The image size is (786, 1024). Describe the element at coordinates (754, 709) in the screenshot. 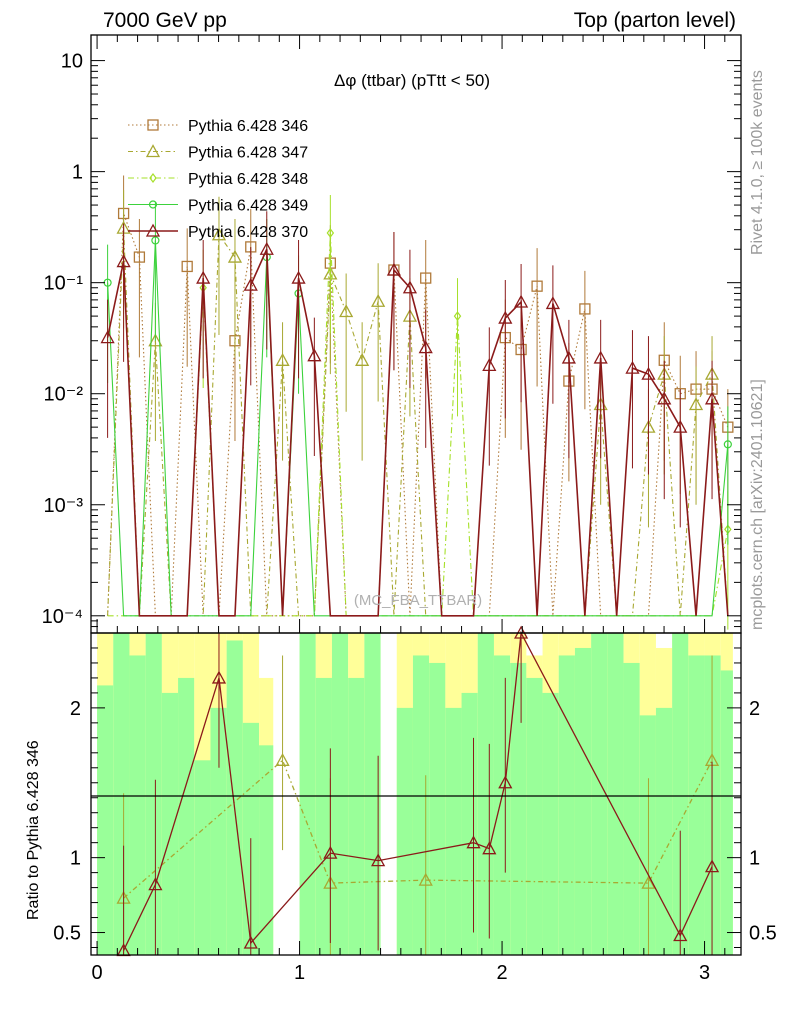

I see `ratio-ytick-label-right: 2` at that location.